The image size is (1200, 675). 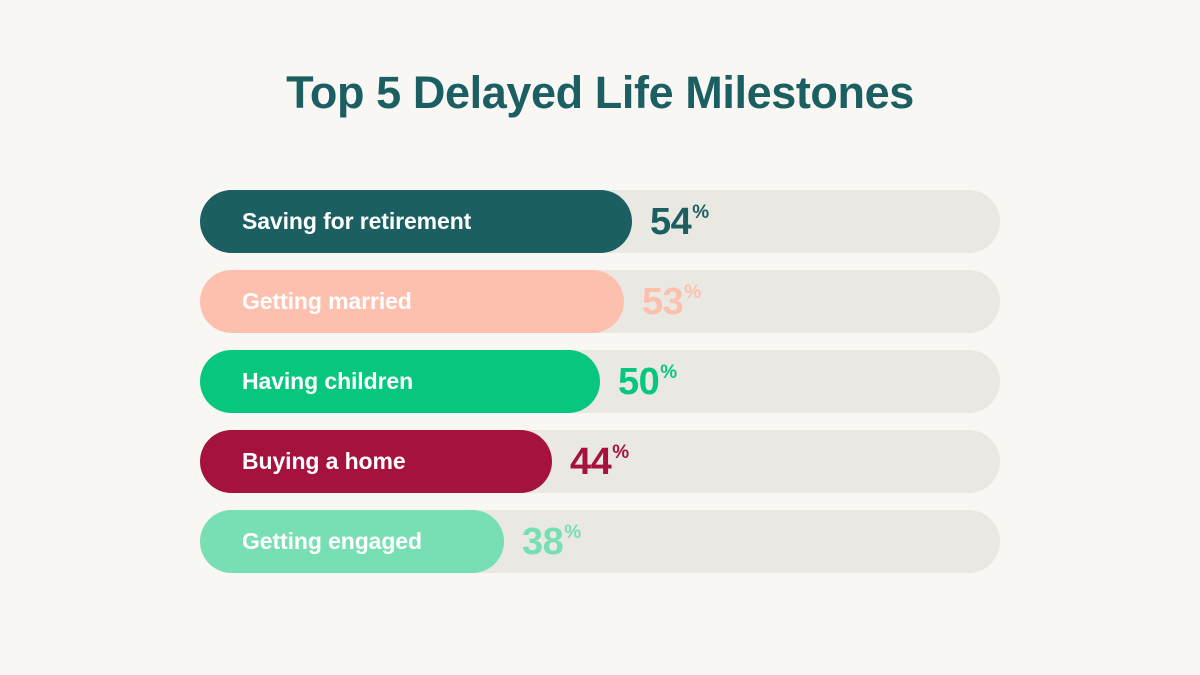 What do you see at coordinates (327, 301) in the screenshot?
I see `bar-label: Getting married` at bounding box center [327, 301].